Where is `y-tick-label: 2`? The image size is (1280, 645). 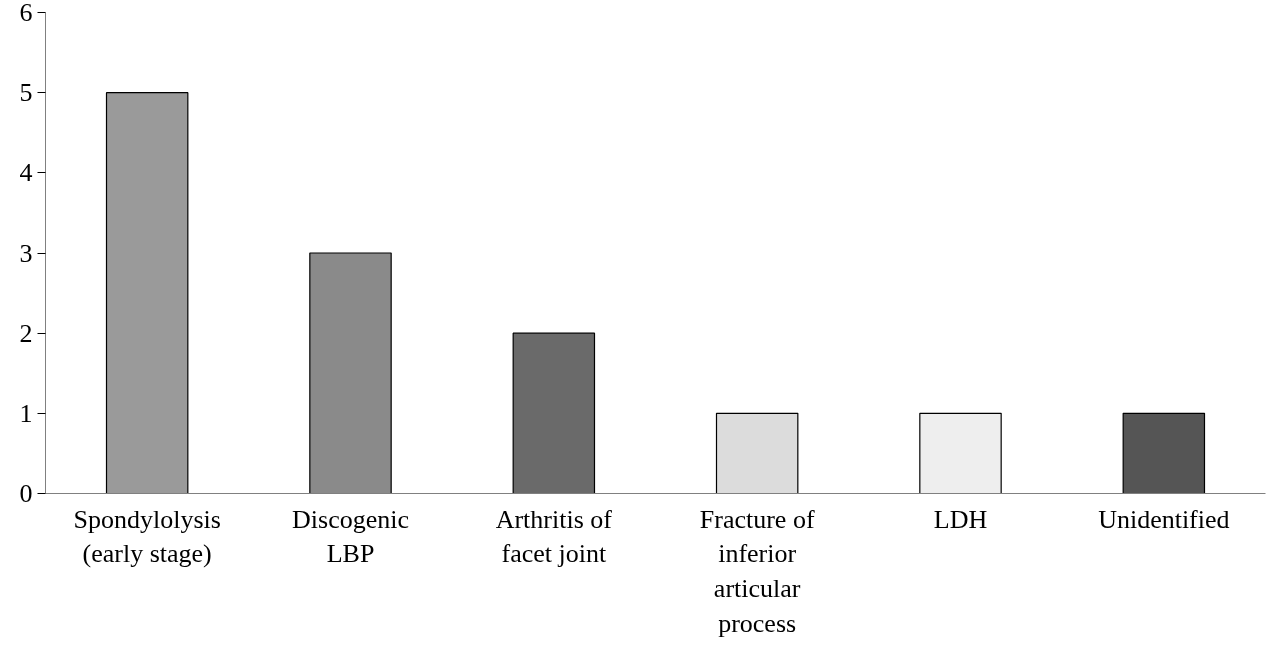
y-tick-label: 2 is located at coordinates (26, 333).